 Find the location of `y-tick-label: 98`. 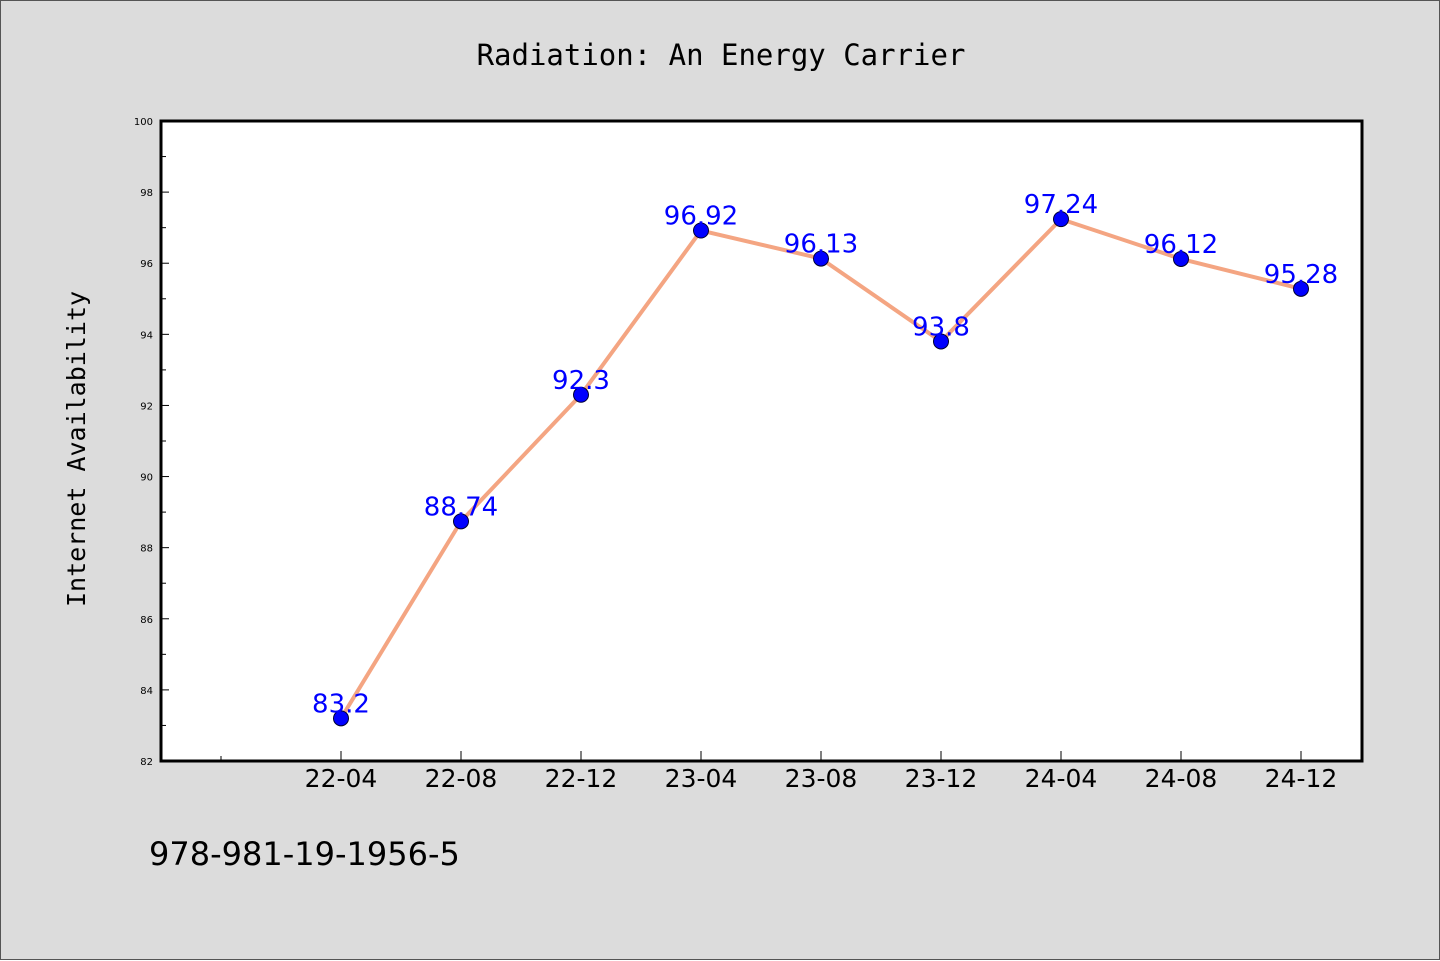

y-tick-label: 98 is located at coordinates (146, 193).